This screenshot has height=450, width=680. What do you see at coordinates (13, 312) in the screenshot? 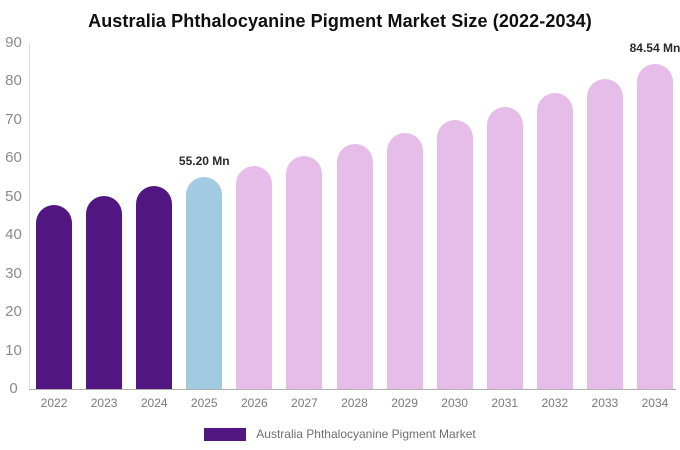
I see `y-tick-20: 20` at bounding box center [13, 312].